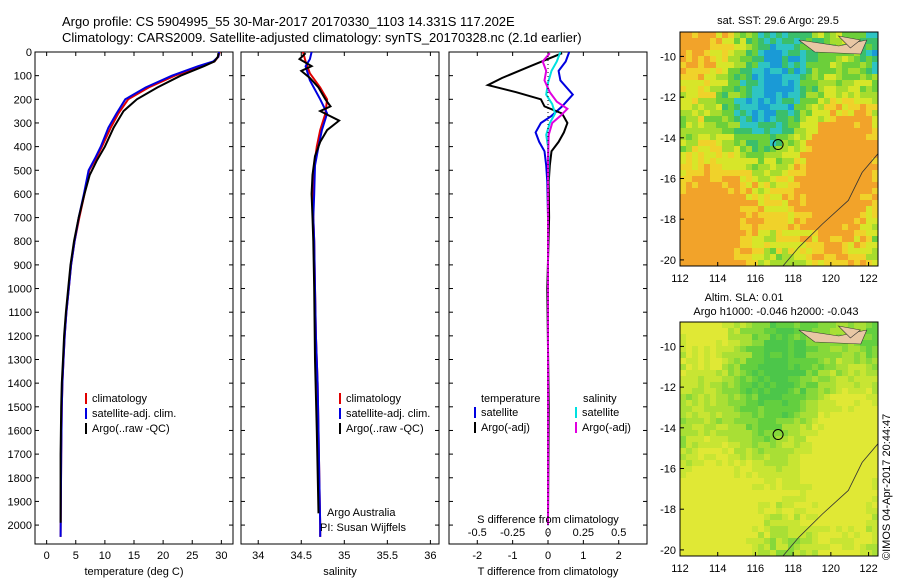 The height and width of the screenshot is (580, 900). I want to click on x-tick-label: 1, so click(583, 556).